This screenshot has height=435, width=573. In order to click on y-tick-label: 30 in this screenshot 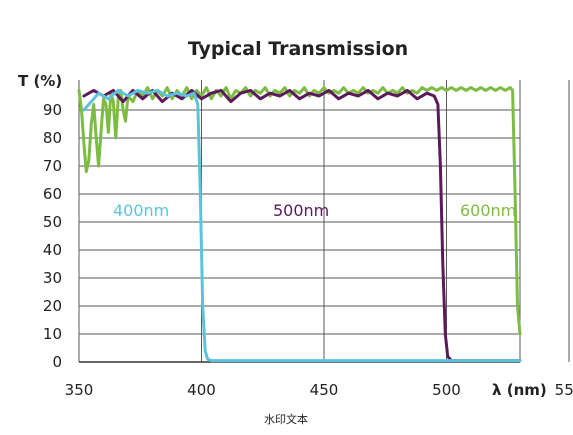, I will do `click(52, 278)`.